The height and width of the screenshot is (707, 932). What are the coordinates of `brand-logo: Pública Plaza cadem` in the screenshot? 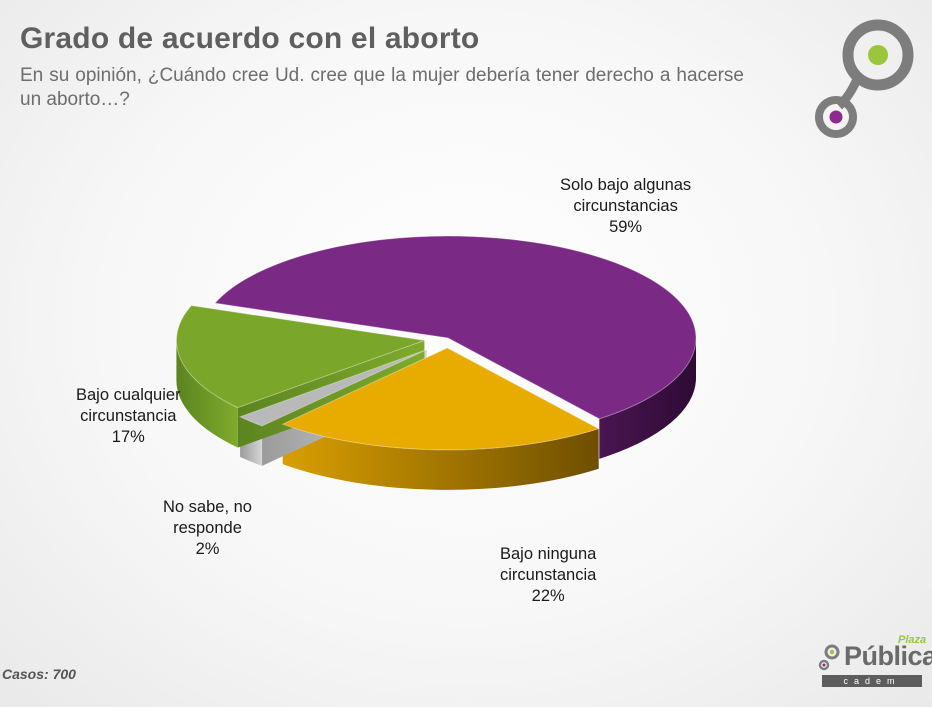 It's located at (875, 661).